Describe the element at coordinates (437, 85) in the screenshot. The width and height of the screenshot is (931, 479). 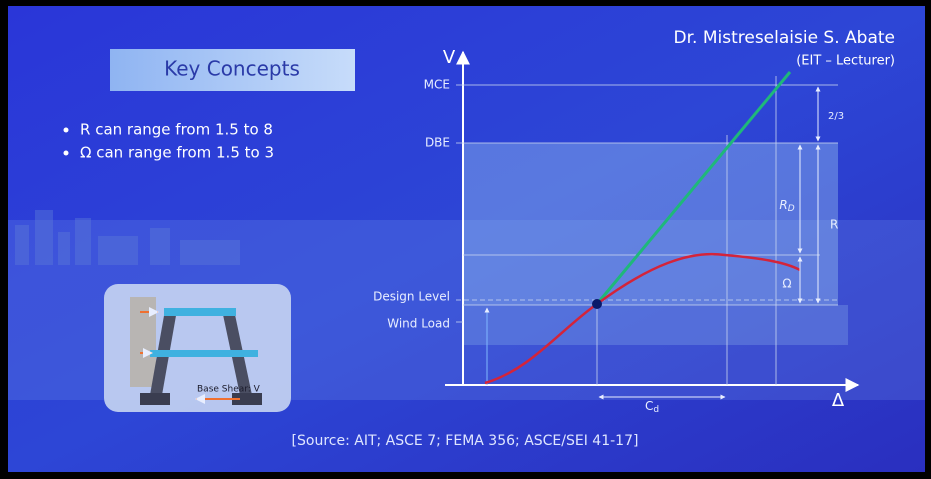
I see `level-label: MCE` at that location.